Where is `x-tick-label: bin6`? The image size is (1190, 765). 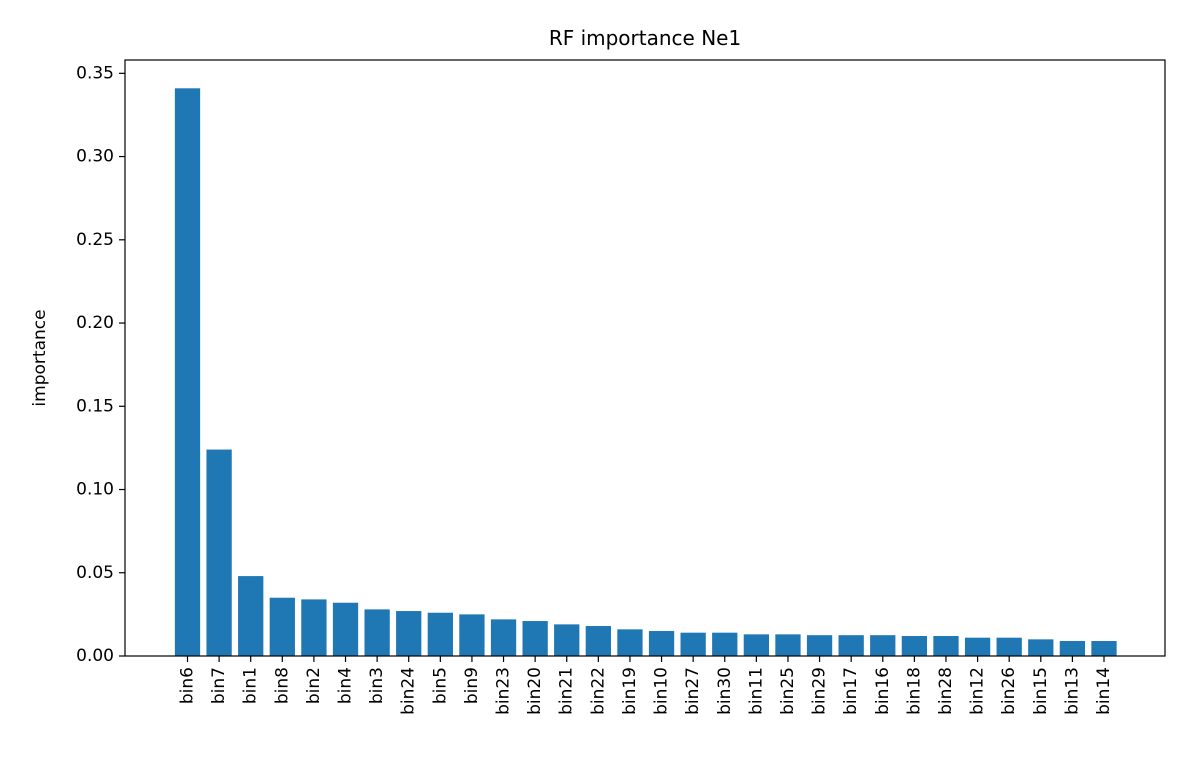
x-tick-label: bin6 is located at coordinates (188, 685).